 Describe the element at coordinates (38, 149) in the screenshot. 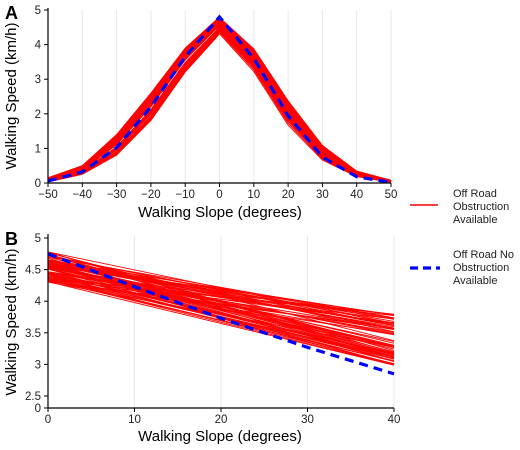

I see `panel-a-y-tick-label: 1` at that location.